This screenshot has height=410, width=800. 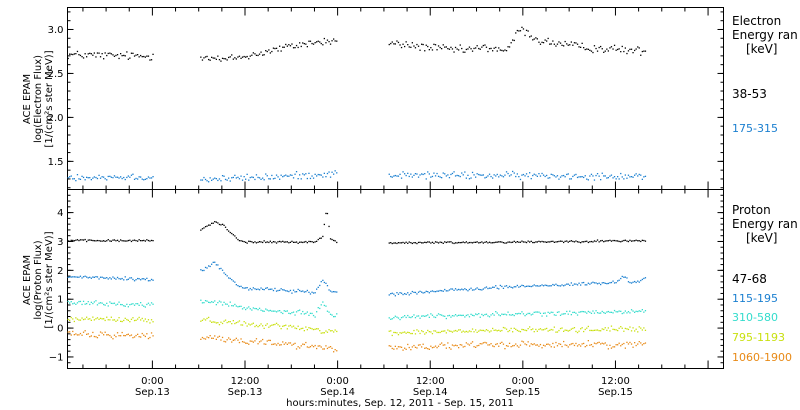 What do you see at coordinates (755, 317) in the screenshot?
I see `legend-entry-310-580: 310-580` at bounding box center [755, 317].